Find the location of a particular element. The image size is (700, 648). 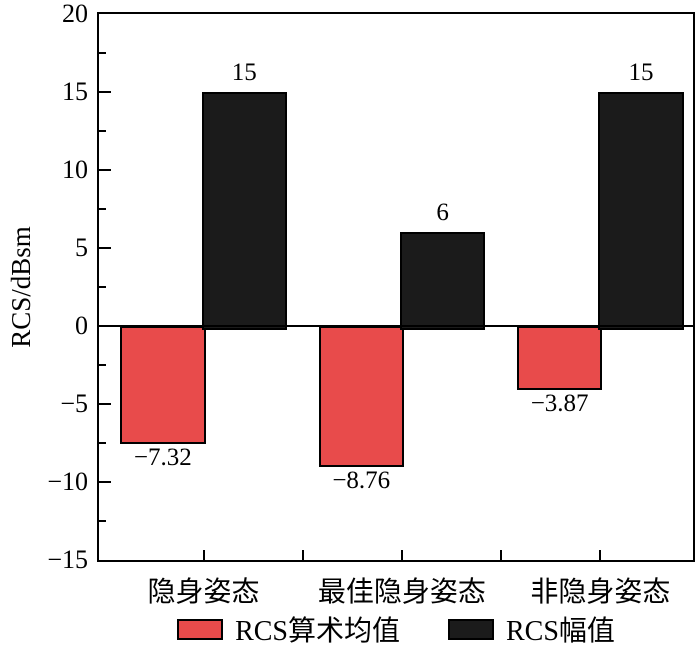

y-tick-label: 20 is located at coordinates (75, 14).